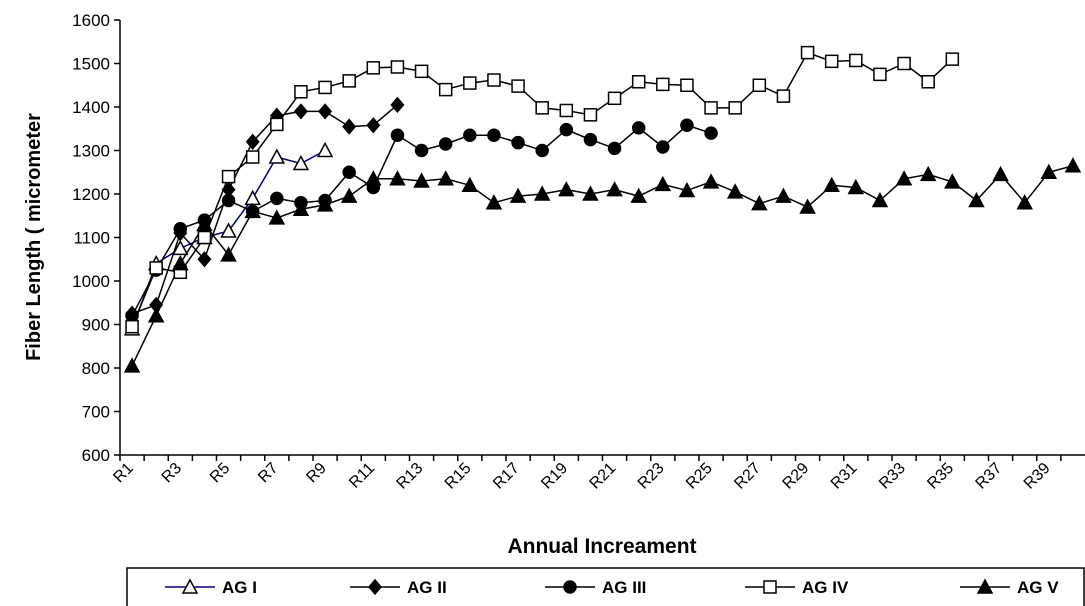 Image resolution: width=1085 pixels, height=606 pixels. What do you see at coordinates (603, 476) in the screenshot?
I see `x-tick-label: R21` at bounding box center [603, 476].